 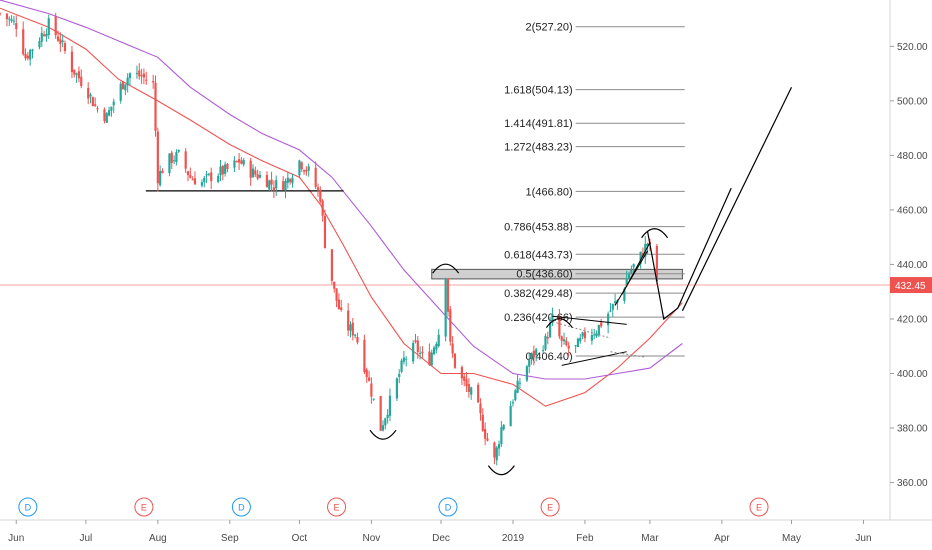 What do you see at coordinates (628, 354) in the screenshot?
I see `triangle-dotted-lower` at bounding box center [628, 354].